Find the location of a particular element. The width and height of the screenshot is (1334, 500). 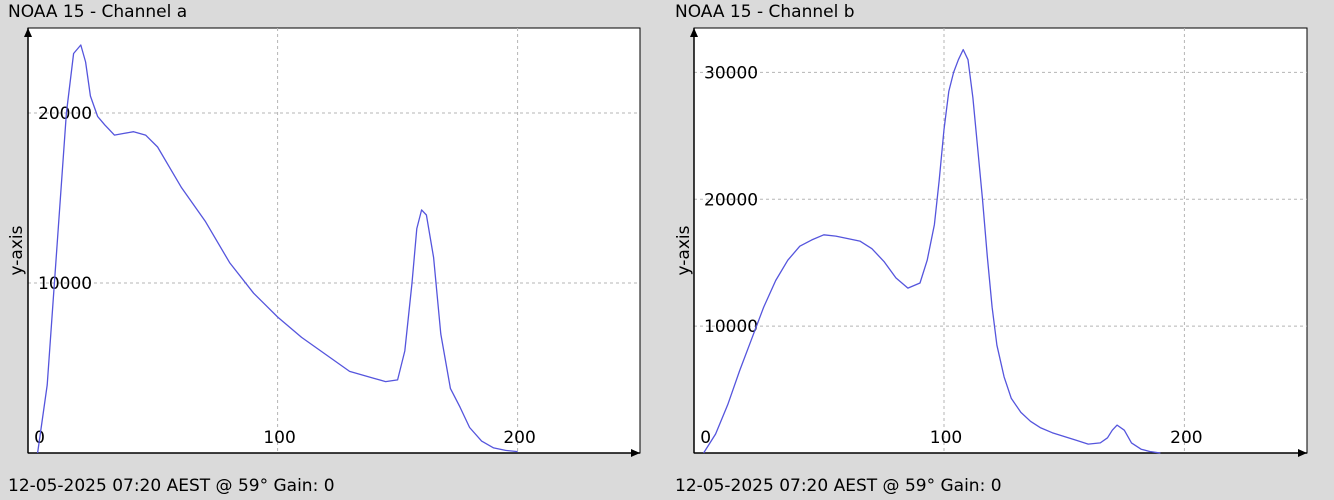

x-tick-label: 0 is located at coordinates (705, 438).